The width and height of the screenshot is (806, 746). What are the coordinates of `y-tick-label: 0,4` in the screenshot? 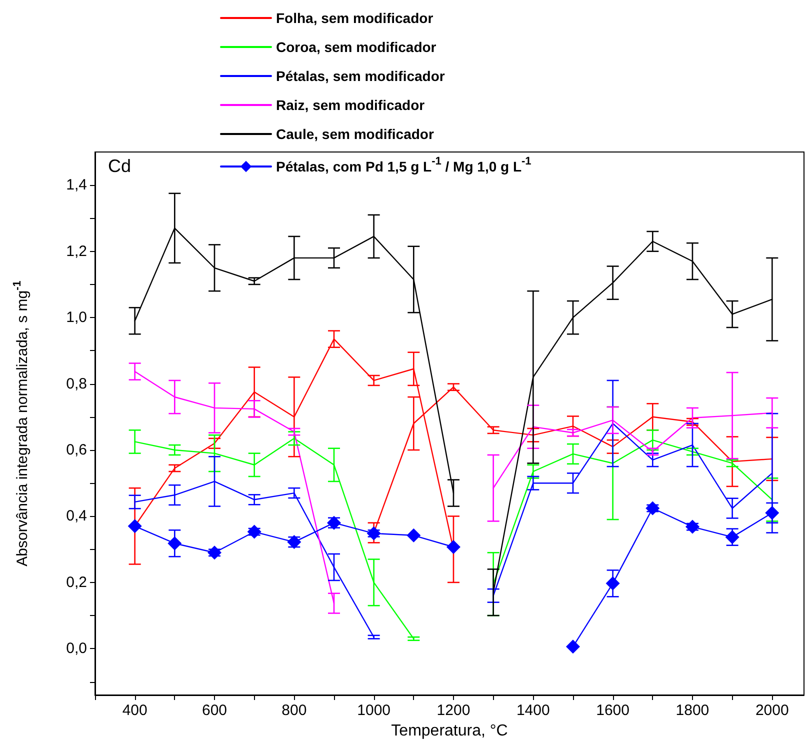 It's located at (76, 516).